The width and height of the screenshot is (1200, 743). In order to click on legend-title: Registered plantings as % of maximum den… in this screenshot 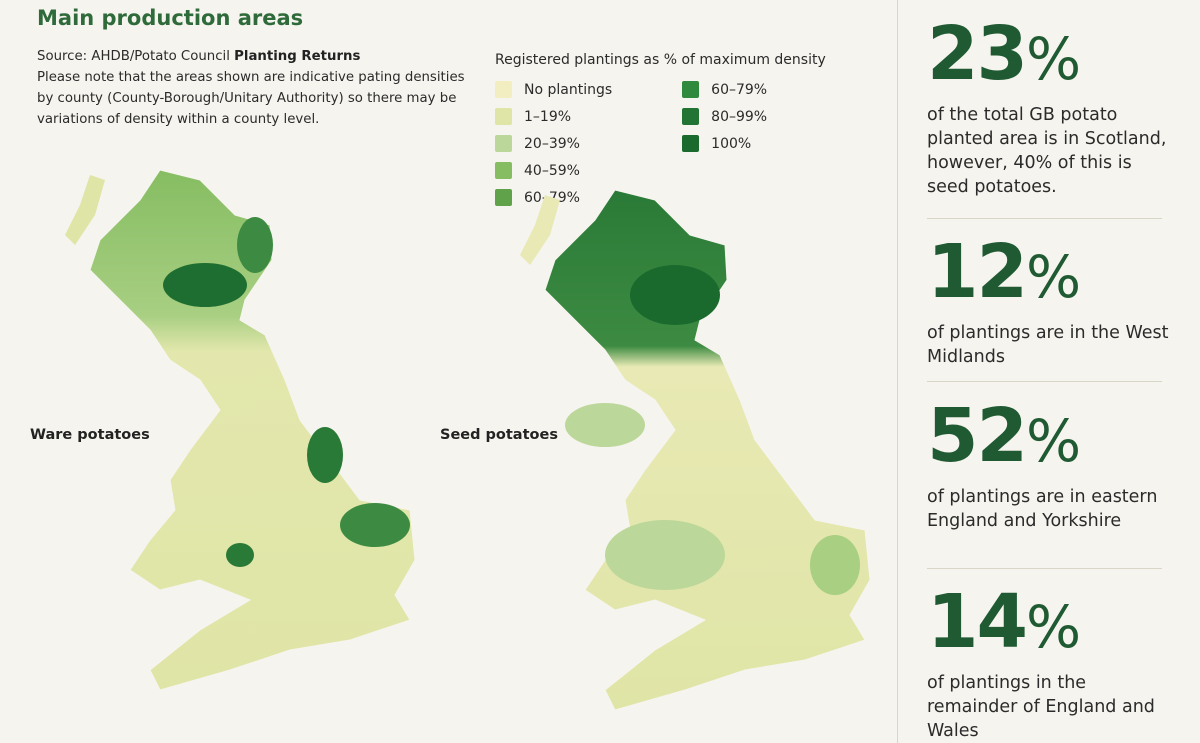, I will do `click(660, 60)`.